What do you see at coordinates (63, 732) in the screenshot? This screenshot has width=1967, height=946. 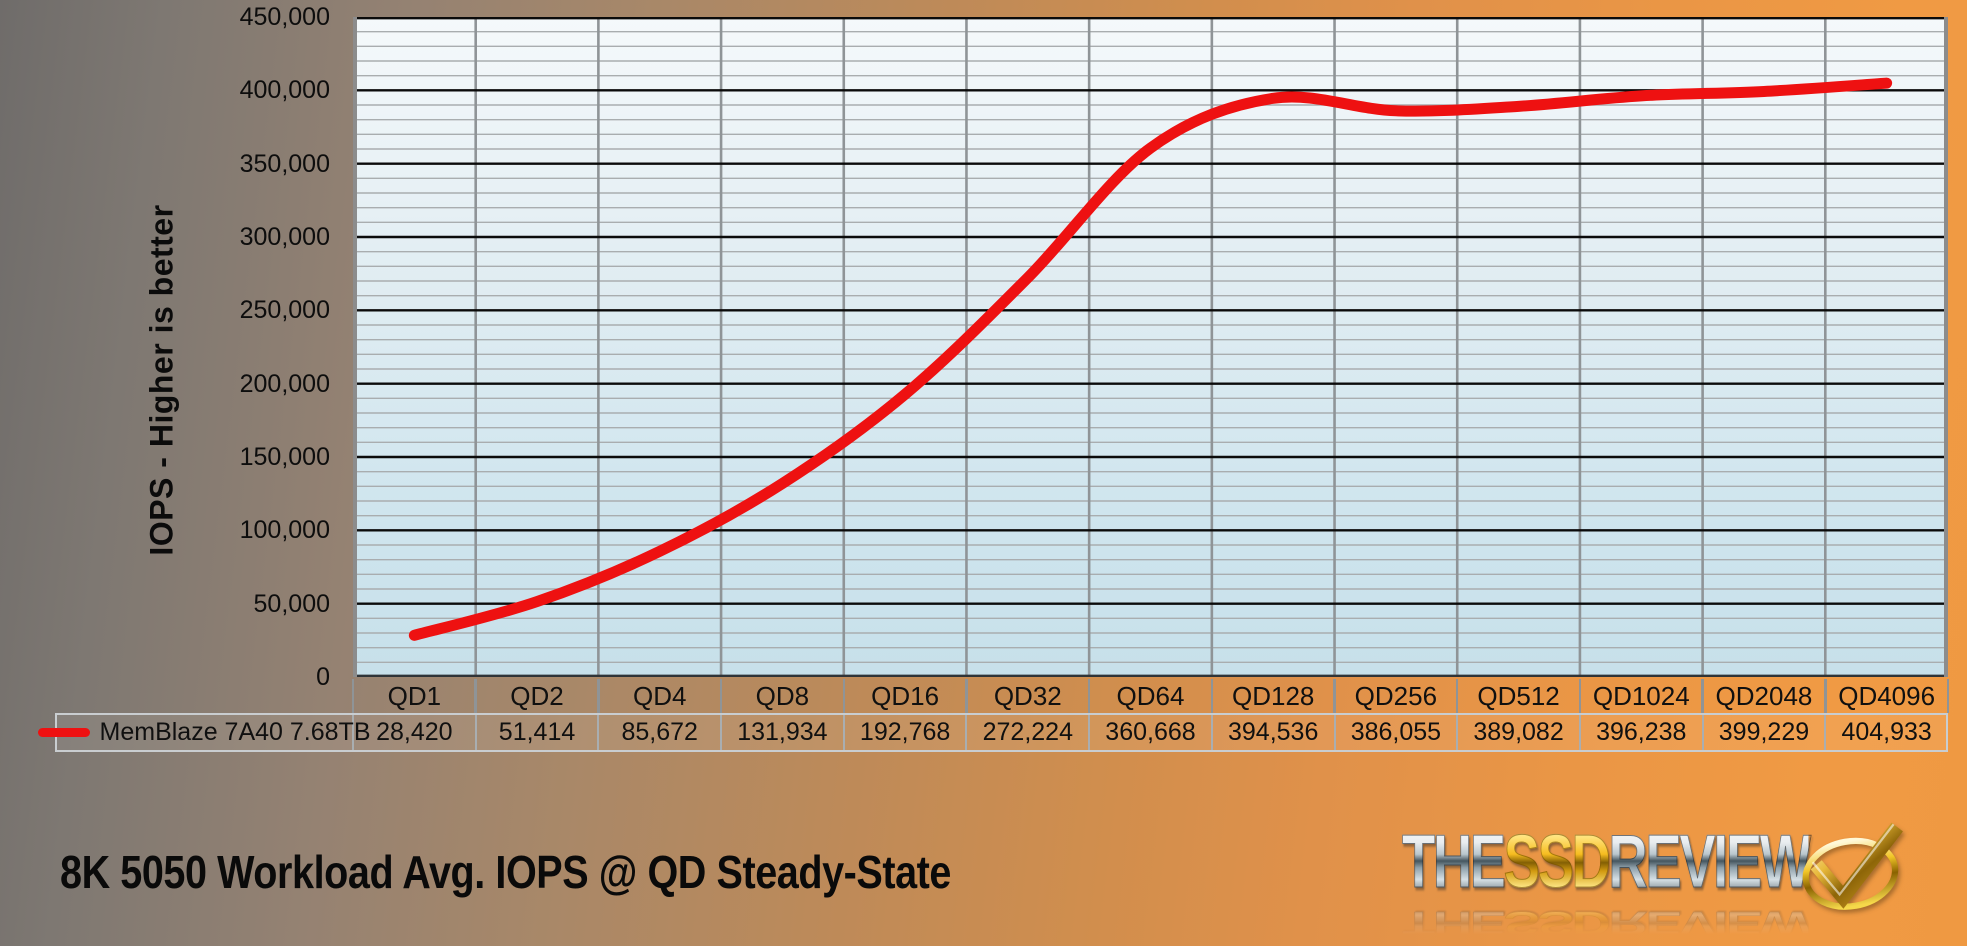 I see `legend-line-swatch` at bounding box center [63, 732].